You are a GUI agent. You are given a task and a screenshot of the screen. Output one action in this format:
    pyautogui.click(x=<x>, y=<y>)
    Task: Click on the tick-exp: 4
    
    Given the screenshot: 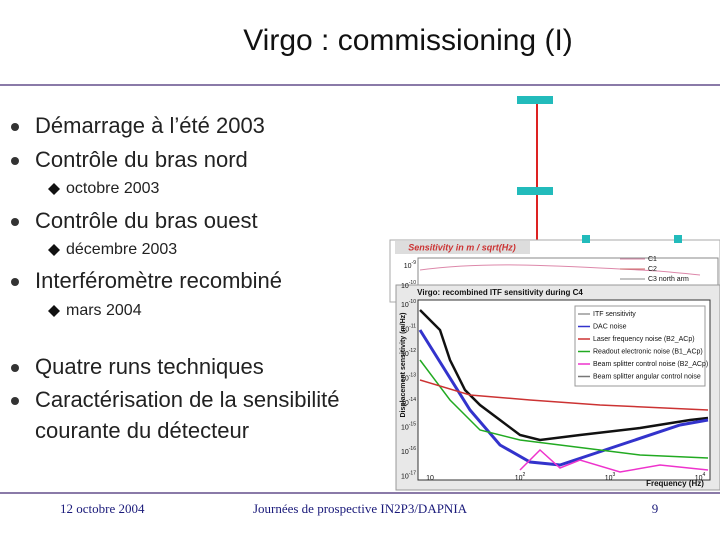 What is the action you would take?
    pyautogui.click(x=704, y=475)
    